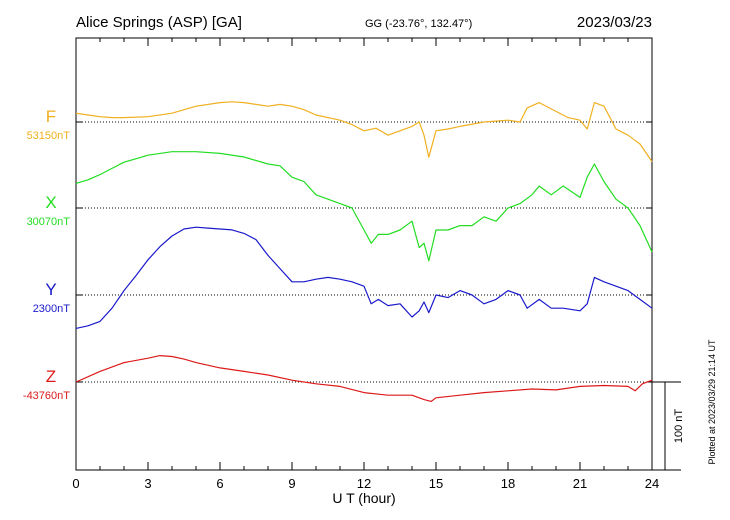 The width and height of the screenshot is (730, 520). What do you see at coordinates (49, 222) in the screenshot?
I see `series-x-baseline: 30070nT` at bounding box center [49, 222].